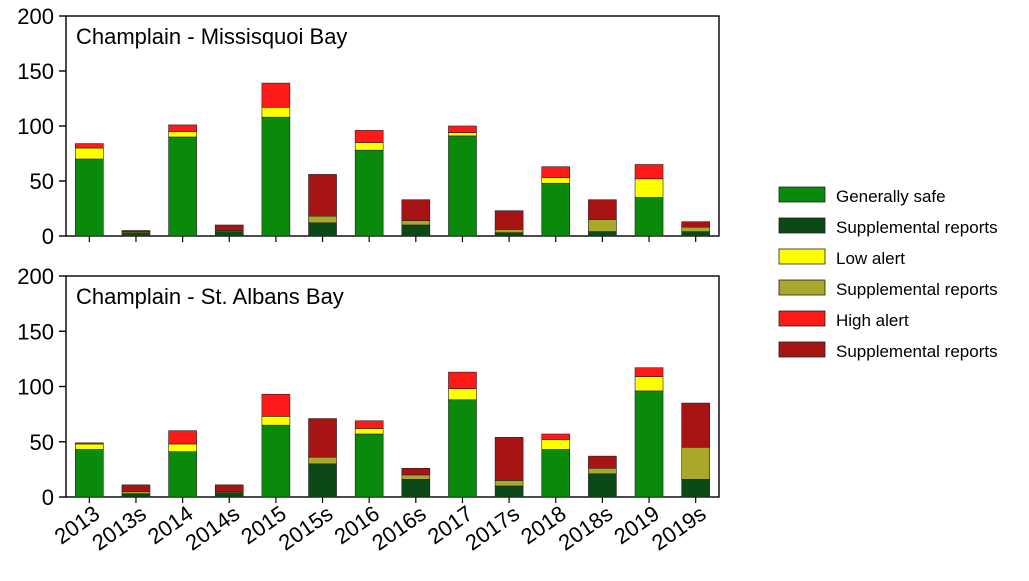 The image size is (1029, 581). What do you see at coordinates (211, 36) in the screenshot?
I see `panel-title: Champlain - Missisquoi Bay` at bounding box center [211, 36].